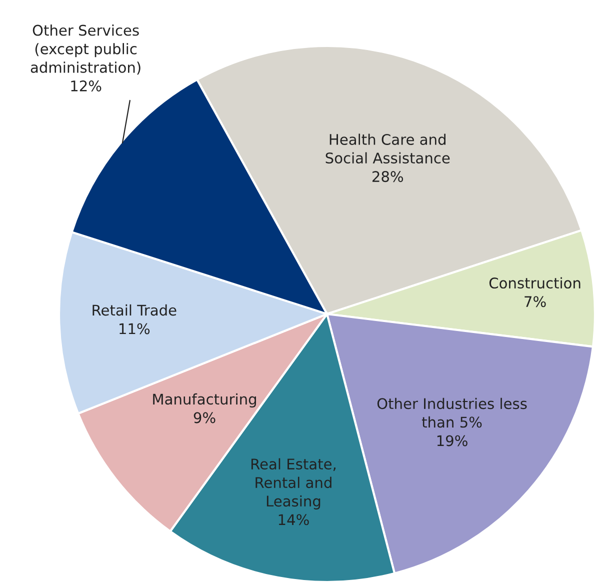  I want to click on data-label: 12%, so click(86, 86).